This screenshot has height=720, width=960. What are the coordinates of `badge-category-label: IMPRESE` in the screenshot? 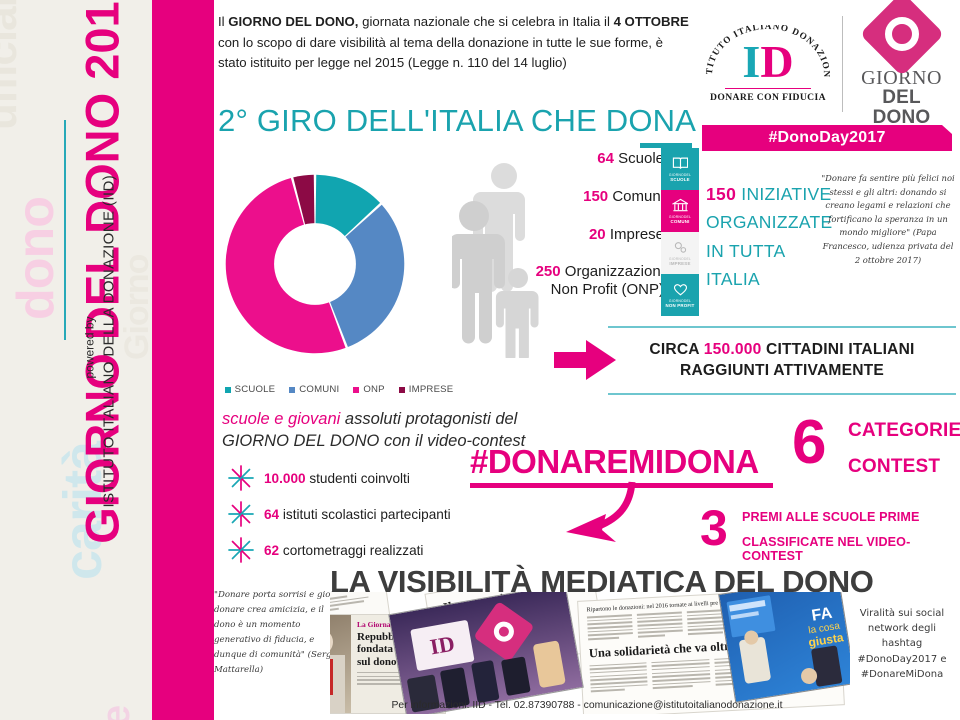 It's located at (680, 263).